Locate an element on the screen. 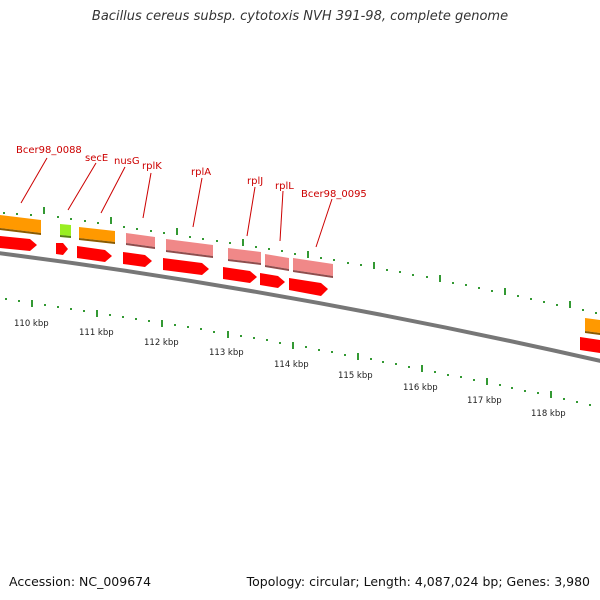 Image resolution: width=600 pixels, height=600 pixels. cds-green-sece is located at coordinates (65, 230).